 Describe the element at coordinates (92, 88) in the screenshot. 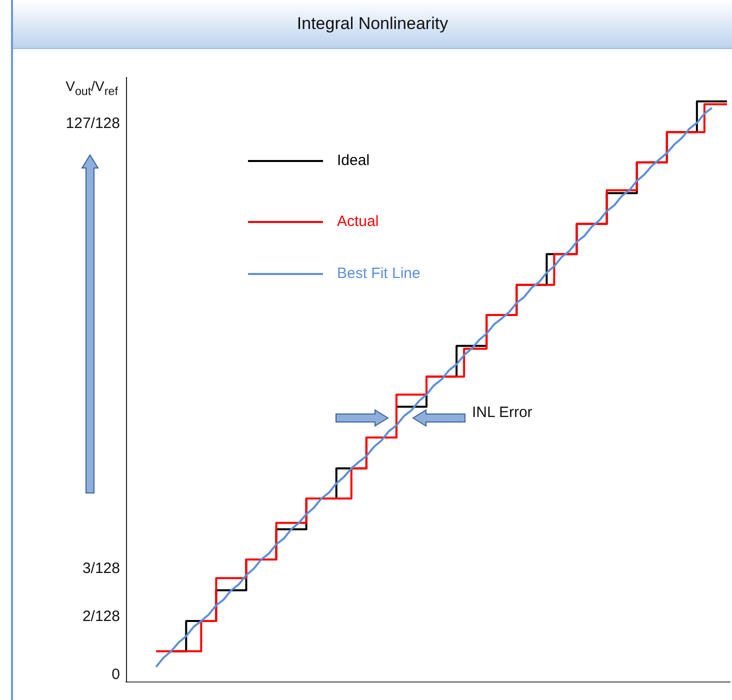

I see `text: V$_{out}$/V$_{ref}$` at that location.